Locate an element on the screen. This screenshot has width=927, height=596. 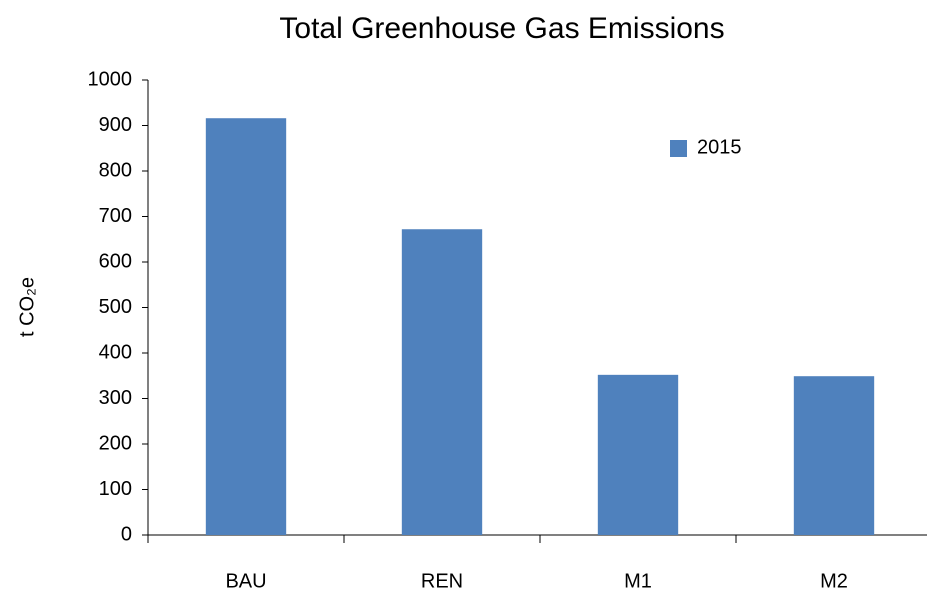
y-tick-label: 500 is located at coordinates (115, 307).